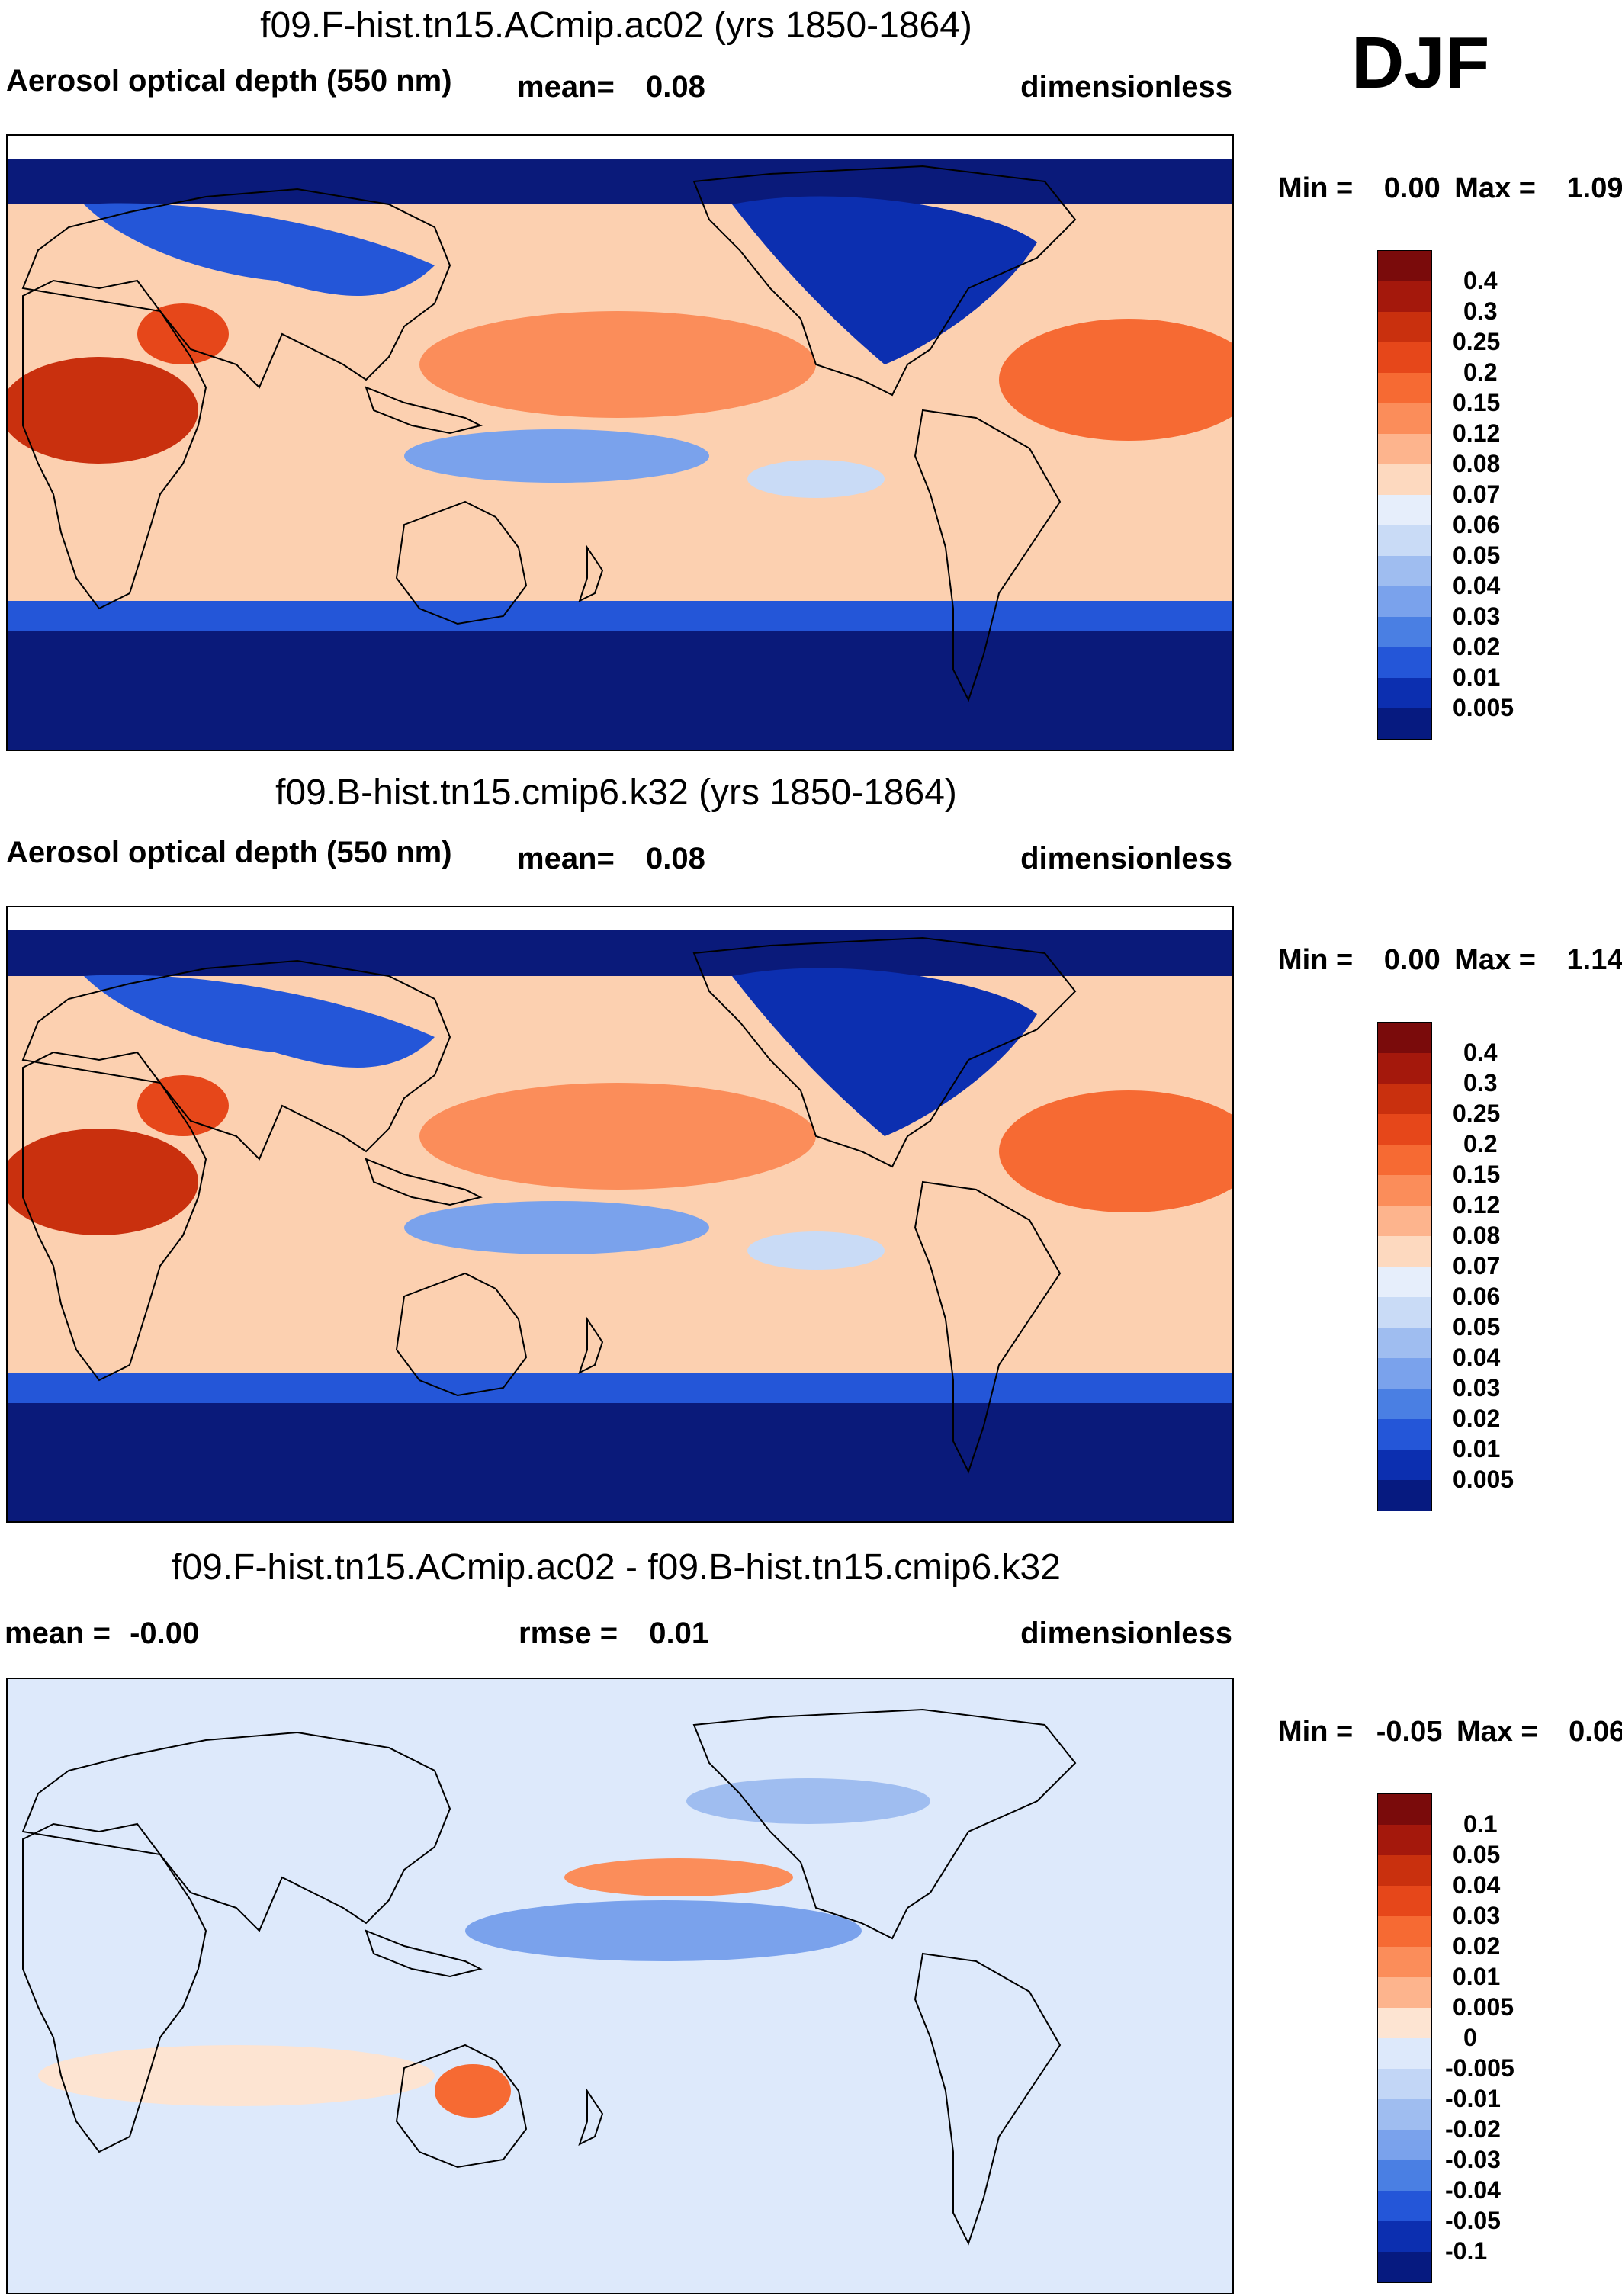 The width and height of the screenshot is (1622, 2296). Describe the element at coordinates (1473, 2220) in the screenshot. I see `colorbar-tick-label: -0.05` at that location.